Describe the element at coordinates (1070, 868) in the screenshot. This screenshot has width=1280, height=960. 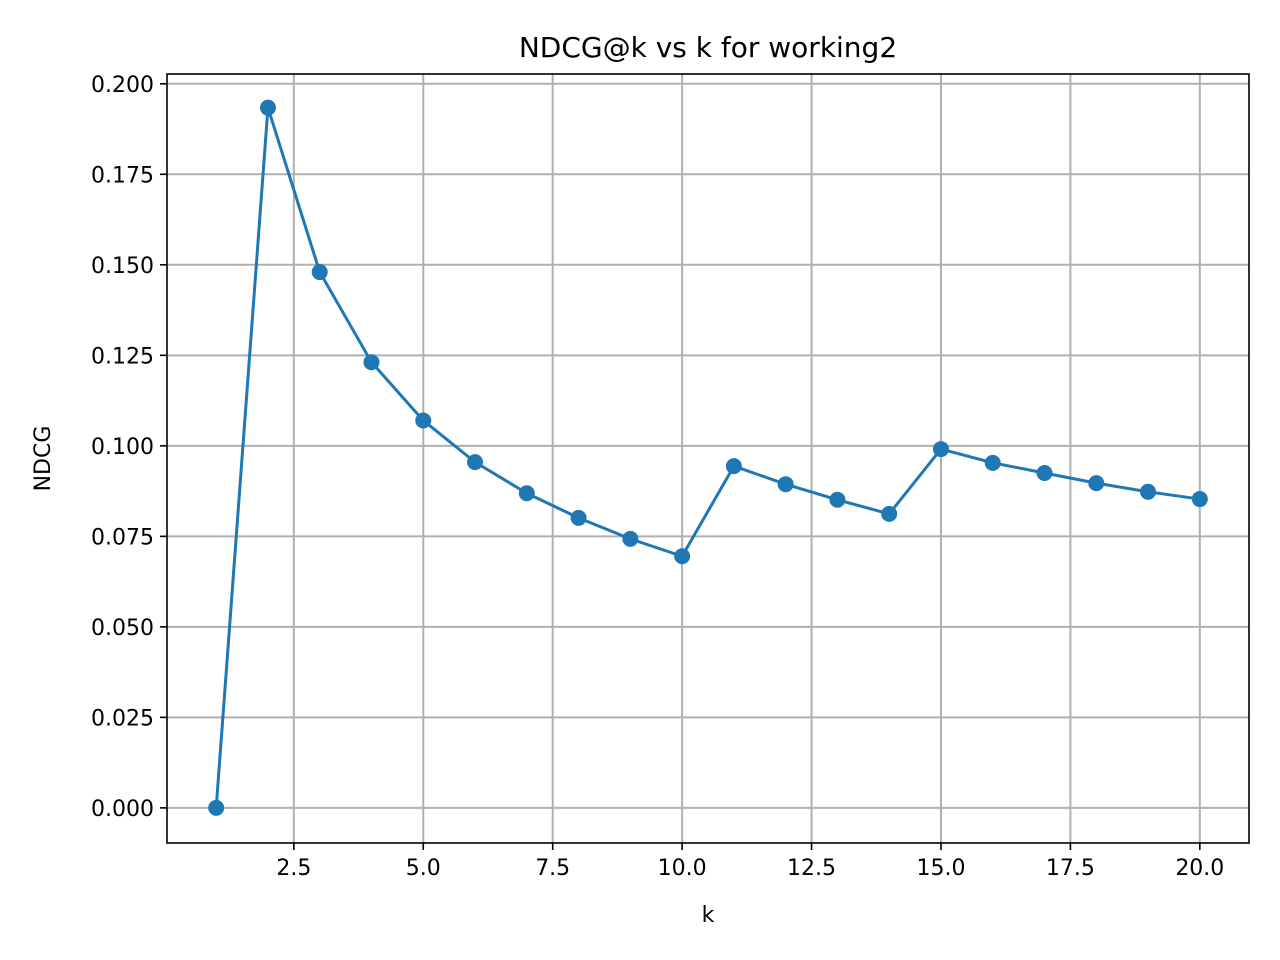
I see `x-tick-label: 17.5` at that location.